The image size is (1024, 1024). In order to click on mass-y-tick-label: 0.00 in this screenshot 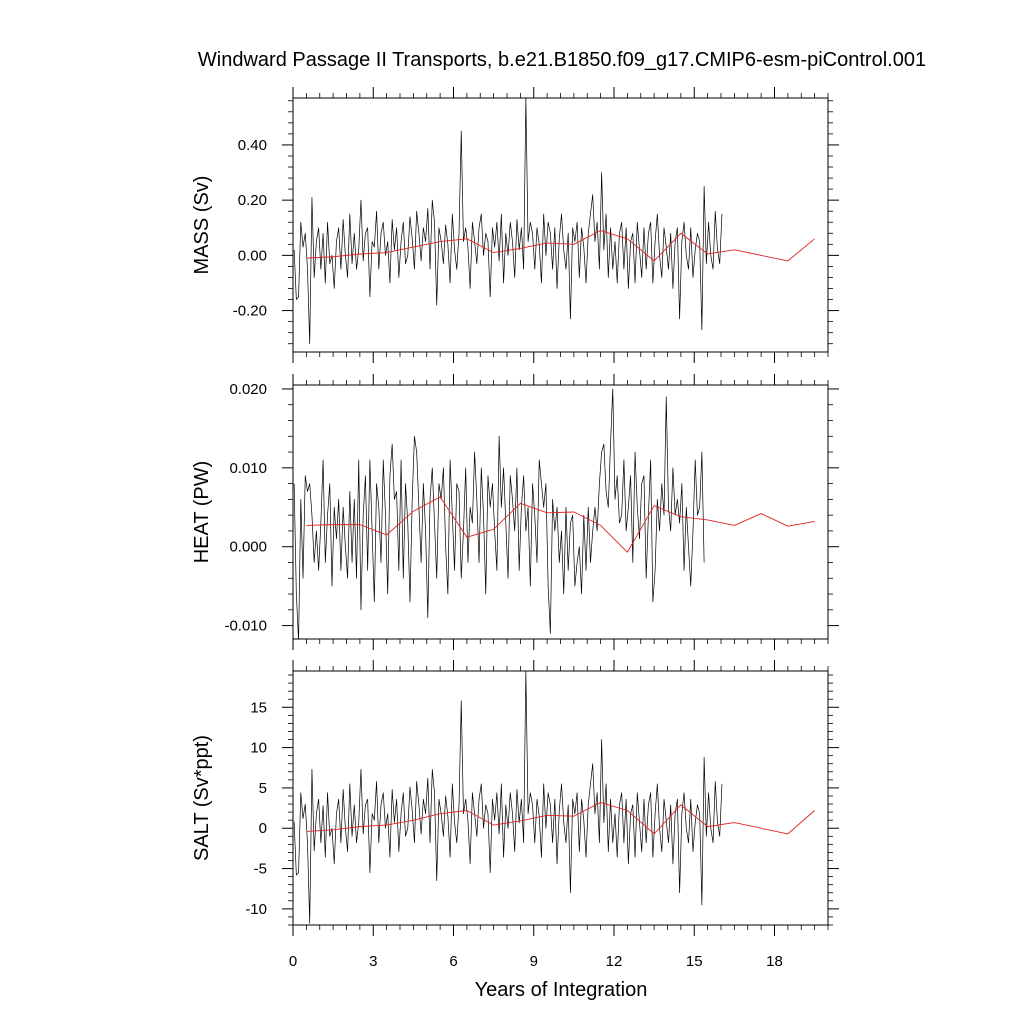, I will do `click(252, 255)`.